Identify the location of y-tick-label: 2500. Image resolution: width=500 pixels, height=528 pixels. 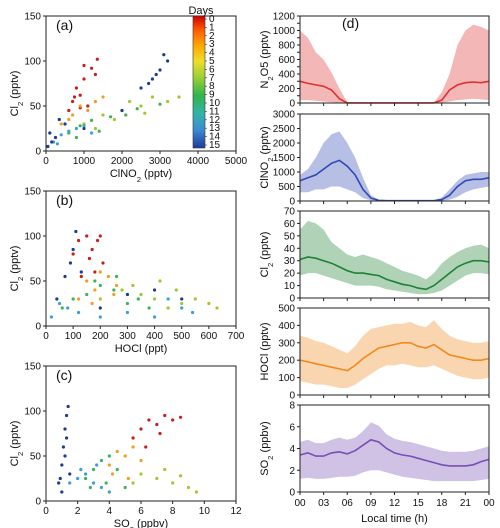
(284, 129).